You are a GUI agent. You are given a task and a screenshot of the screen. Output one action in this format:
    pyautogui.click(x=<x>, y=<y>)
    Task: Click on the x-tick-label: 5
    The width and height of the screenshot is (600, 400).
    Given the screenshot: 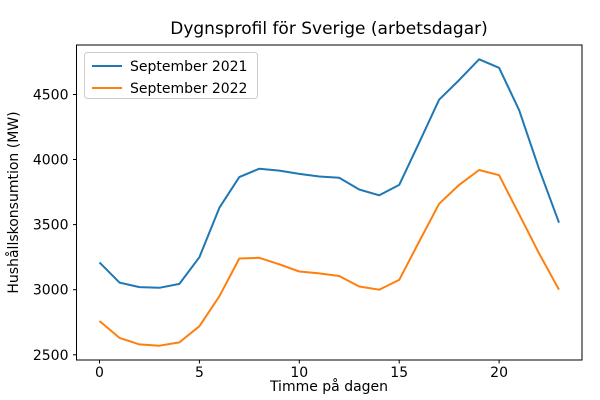 What is the action you would take?
    pyautogui.click(x=199, y=373)
    